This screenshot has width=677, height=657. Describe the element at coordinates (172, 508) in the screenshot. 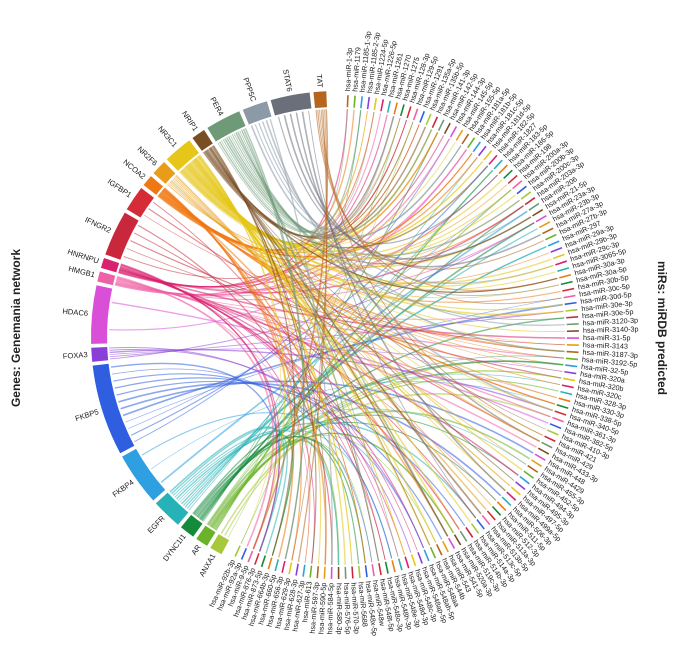

I see `gene-arc-egfr` at that location.